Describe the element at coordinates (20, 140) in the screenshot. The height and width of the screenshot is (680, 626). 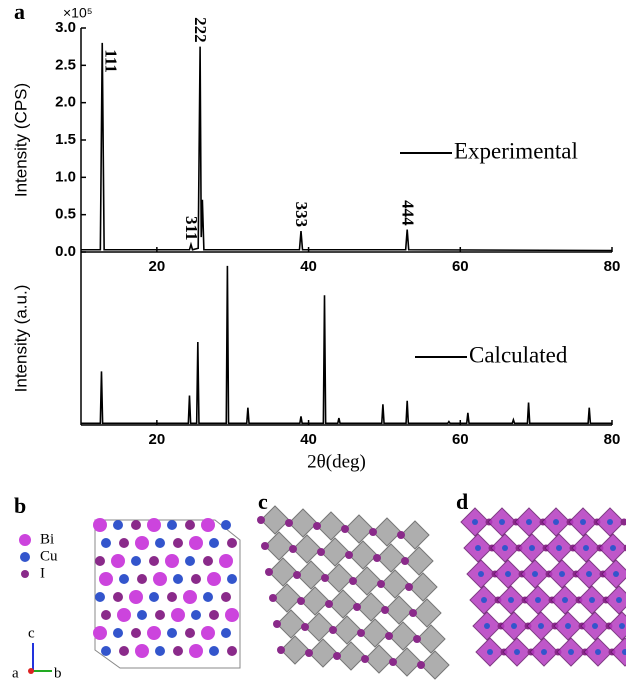
I see `y-axis-label: Intensity (CPS)` at that location.